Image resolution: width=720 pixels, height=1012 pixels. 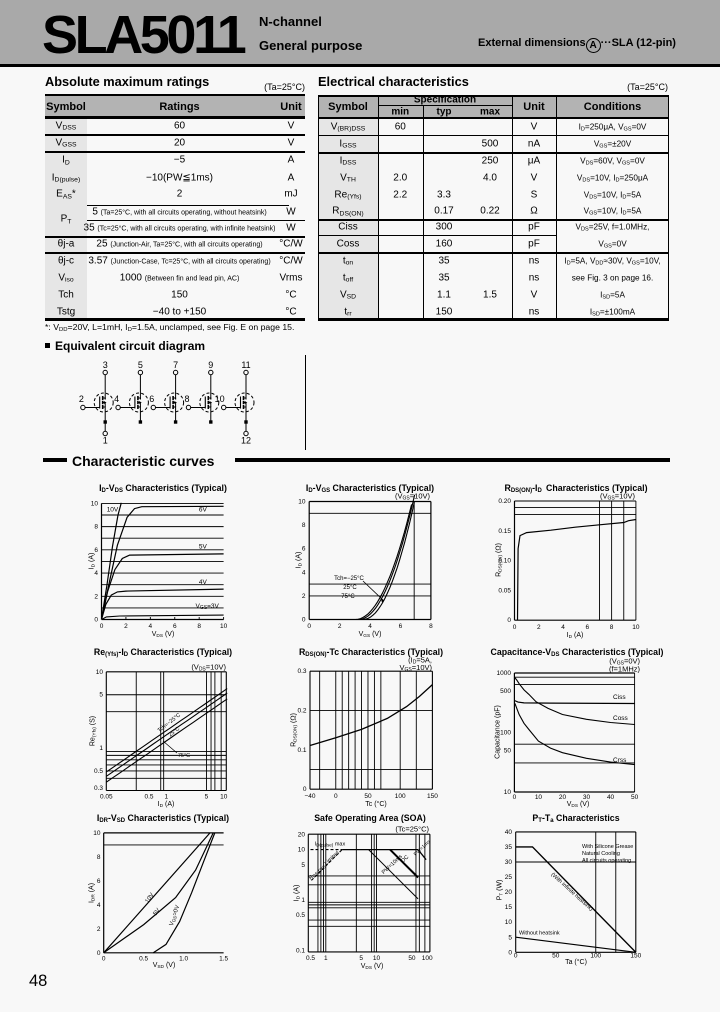 I want to click on svg-text: VGS=0V, so click(x=175, y=916).